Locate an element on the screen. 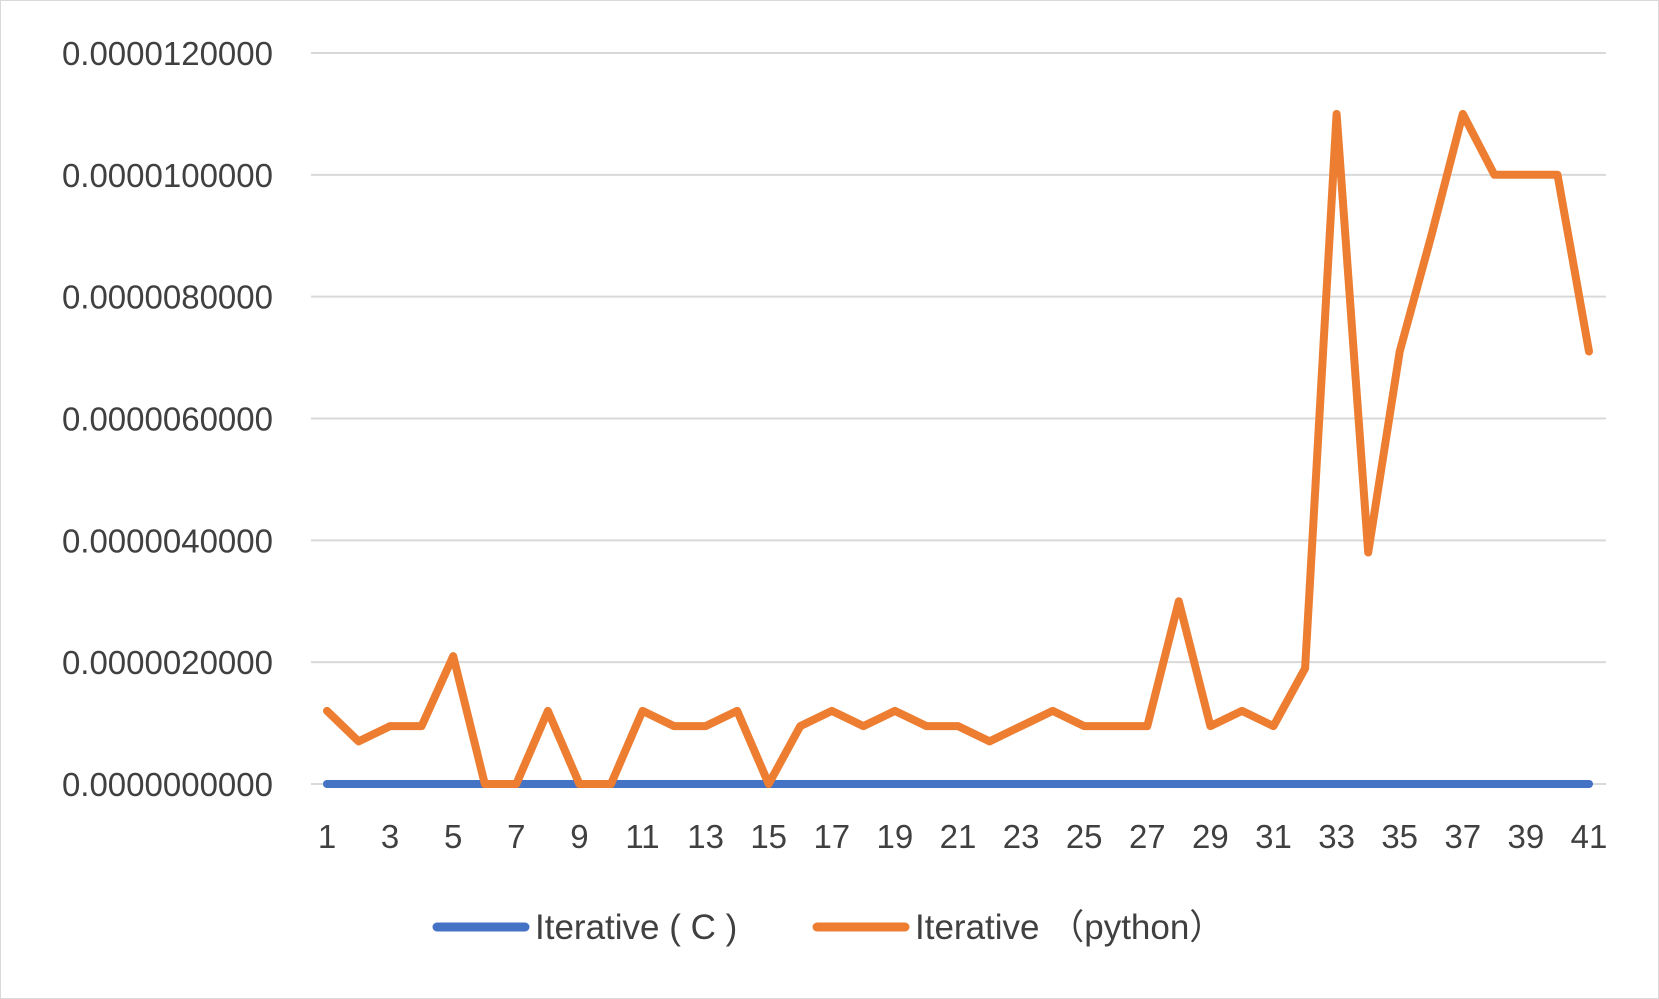  x-tick-label: 29 is located at coordinates (1210, 836).